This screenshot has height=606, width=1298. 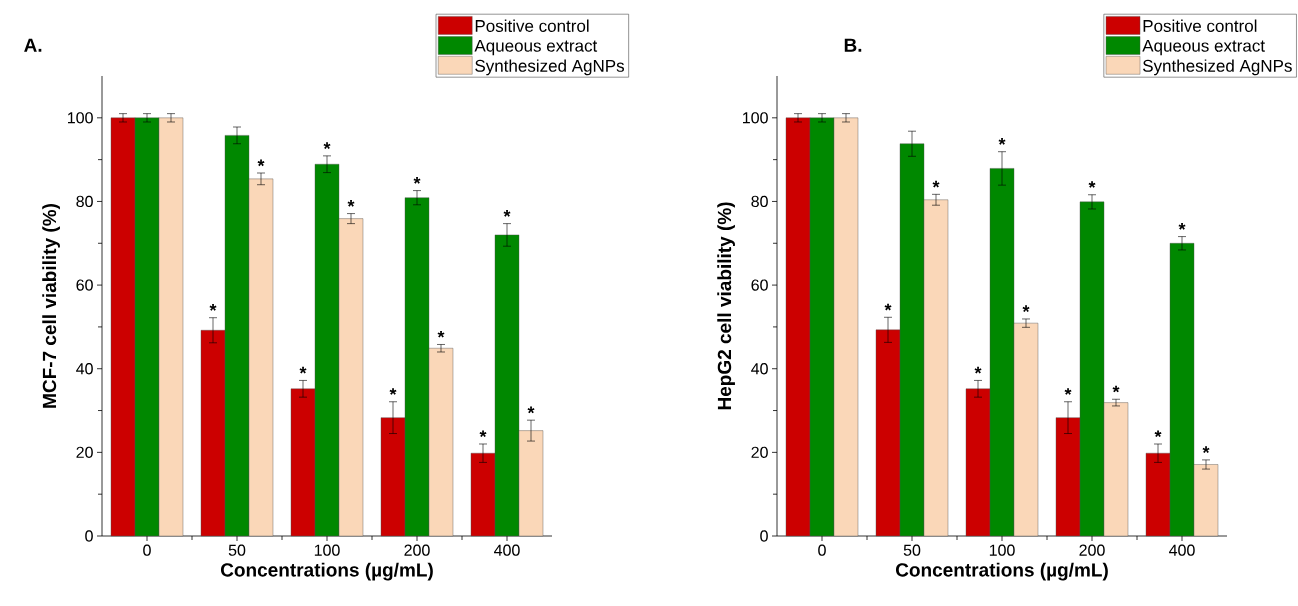 I want to click on chart-title: B., so click(x=853, y=45).